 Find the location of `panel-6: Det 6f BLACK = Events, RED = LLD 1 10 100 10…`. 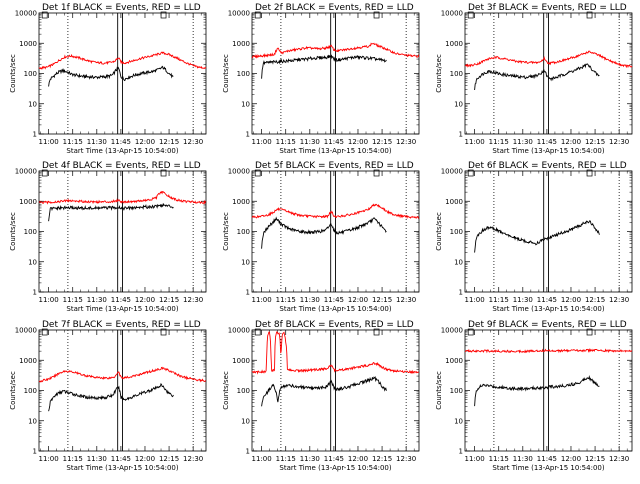

panel-6: Det 6f BLACK = Events, RED = LLD 1 10 100 10… is located at coordinates (534, 237).